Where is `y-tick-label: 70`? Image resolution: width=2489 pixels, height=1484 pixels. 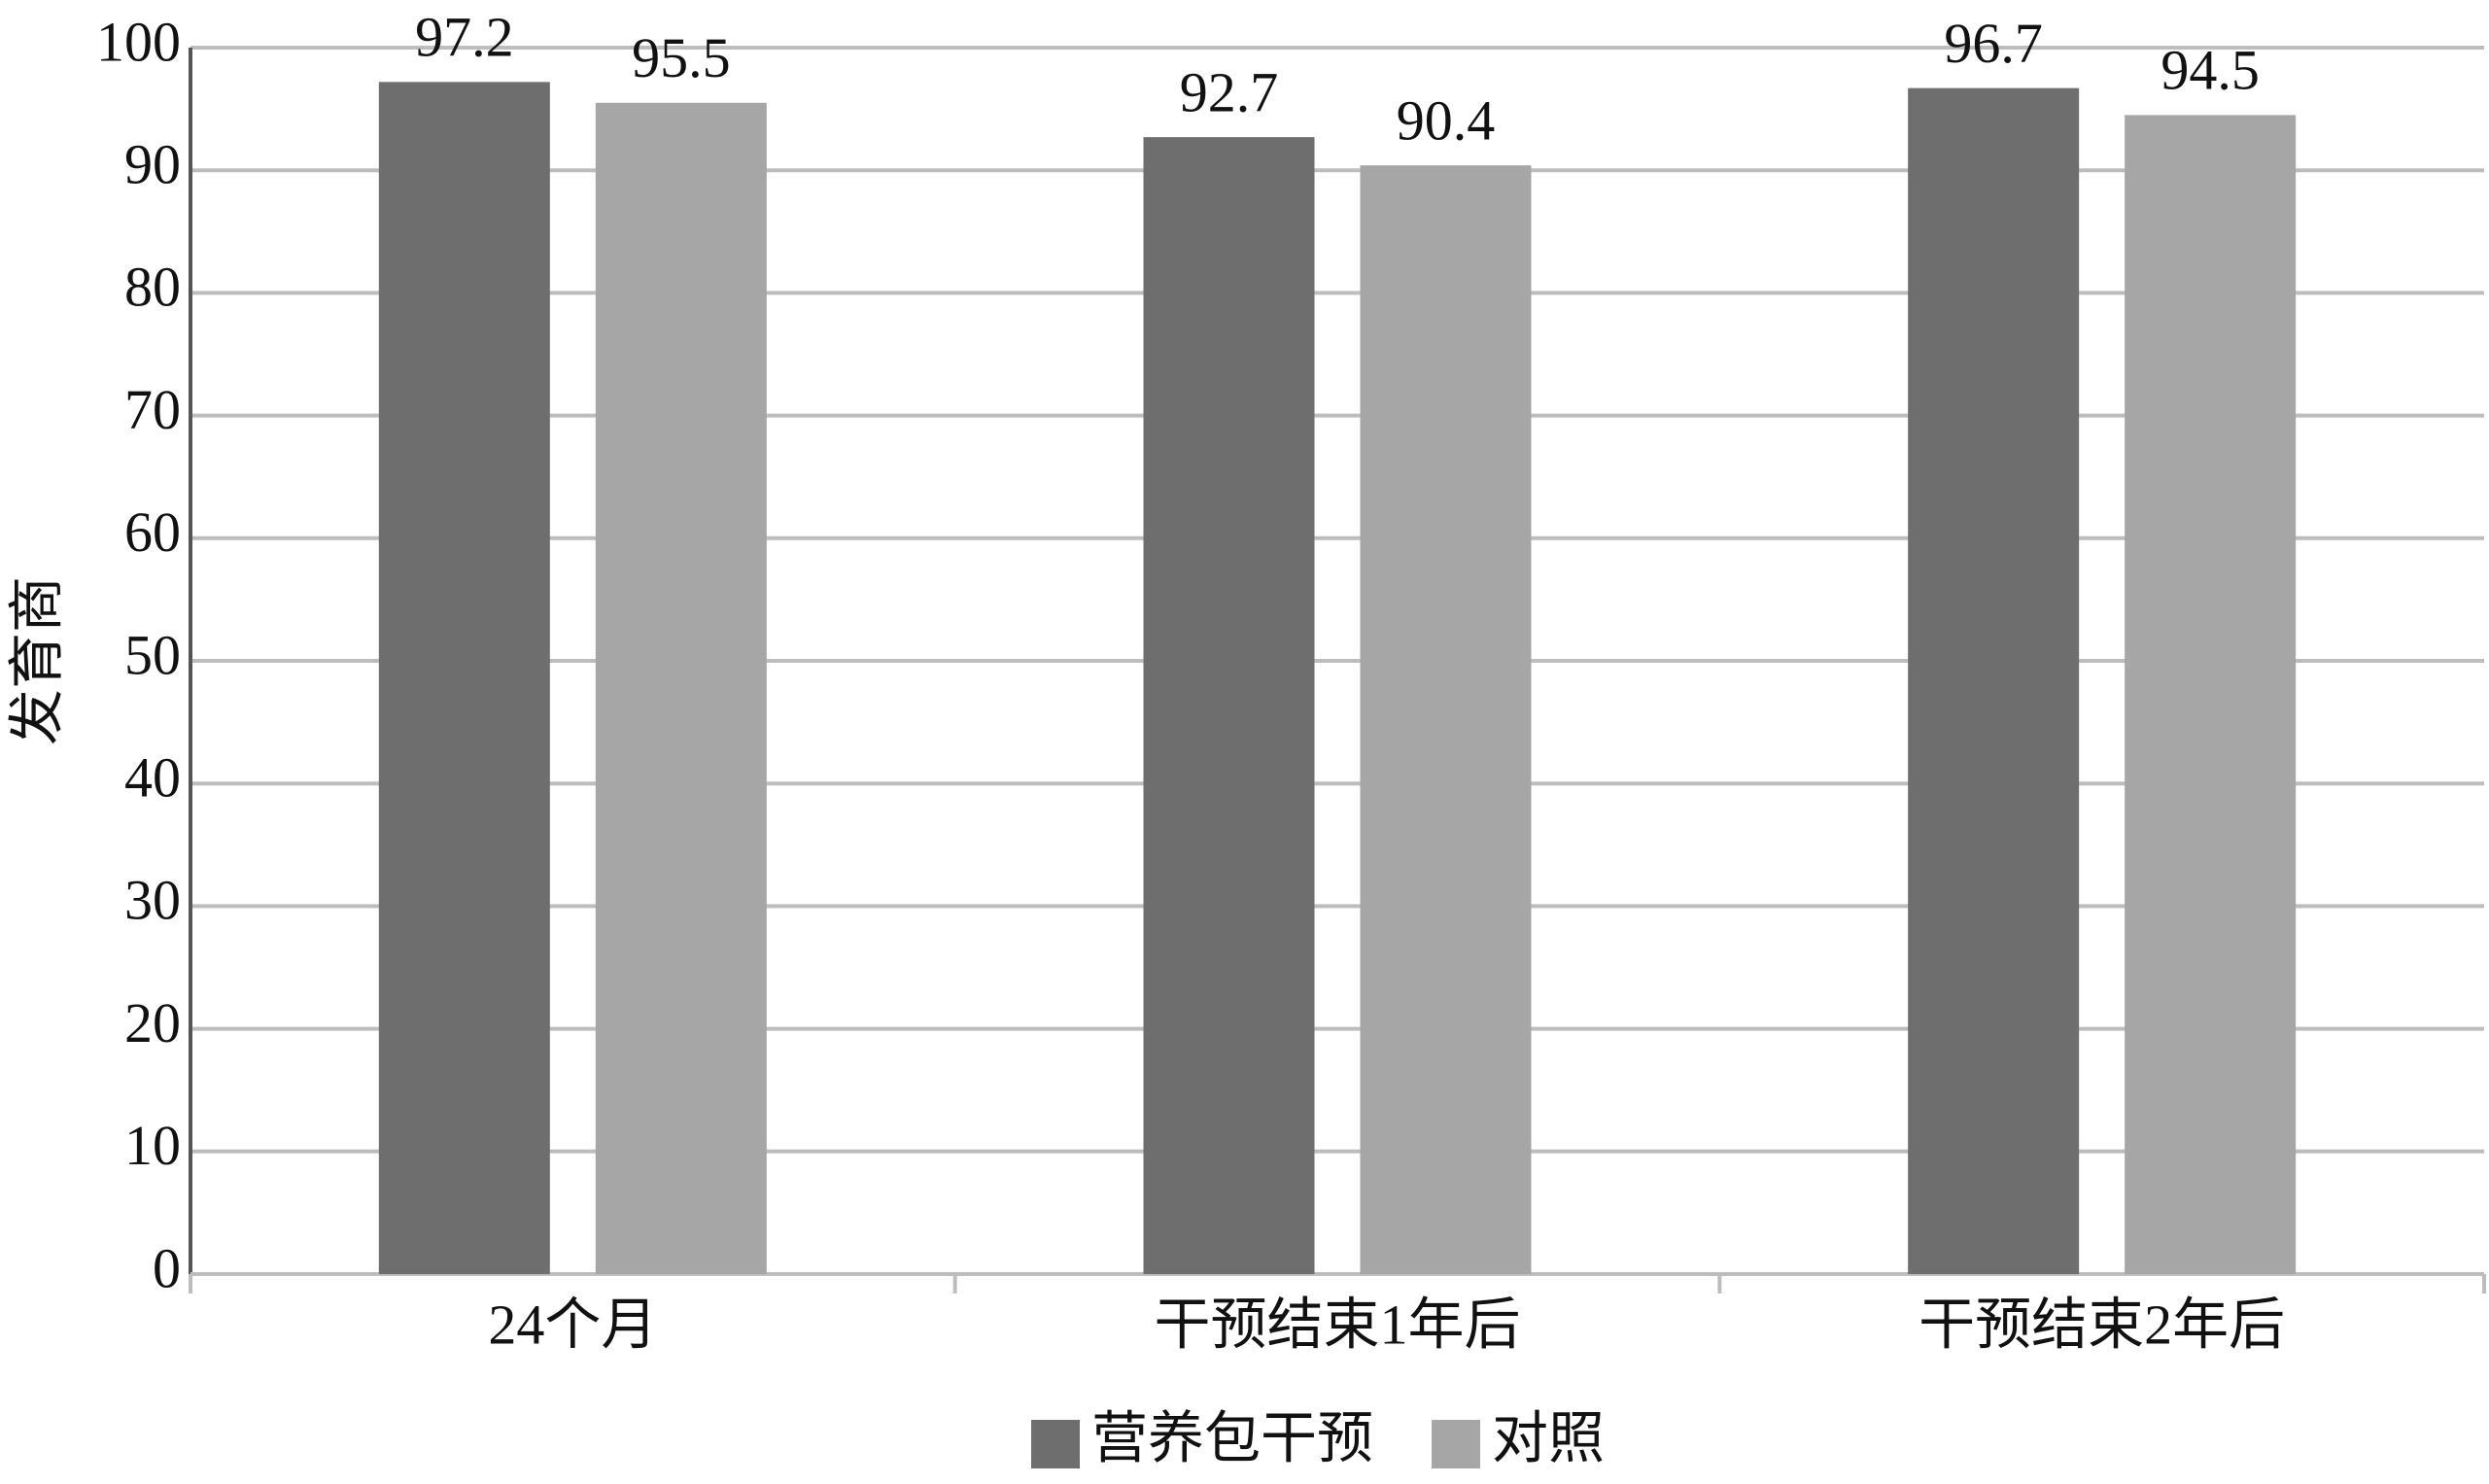
y-tick-label: 70 is located at coordinates (152, 409).